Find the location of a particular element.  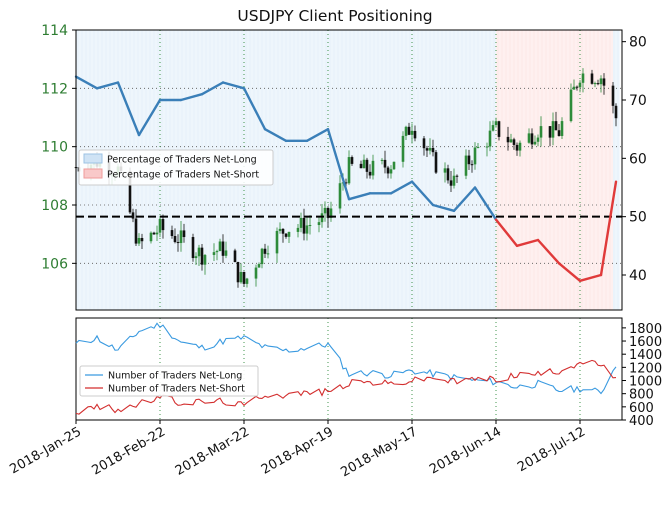

x-tick-label: 2018-May-17 is located at coordinates (379, 452).